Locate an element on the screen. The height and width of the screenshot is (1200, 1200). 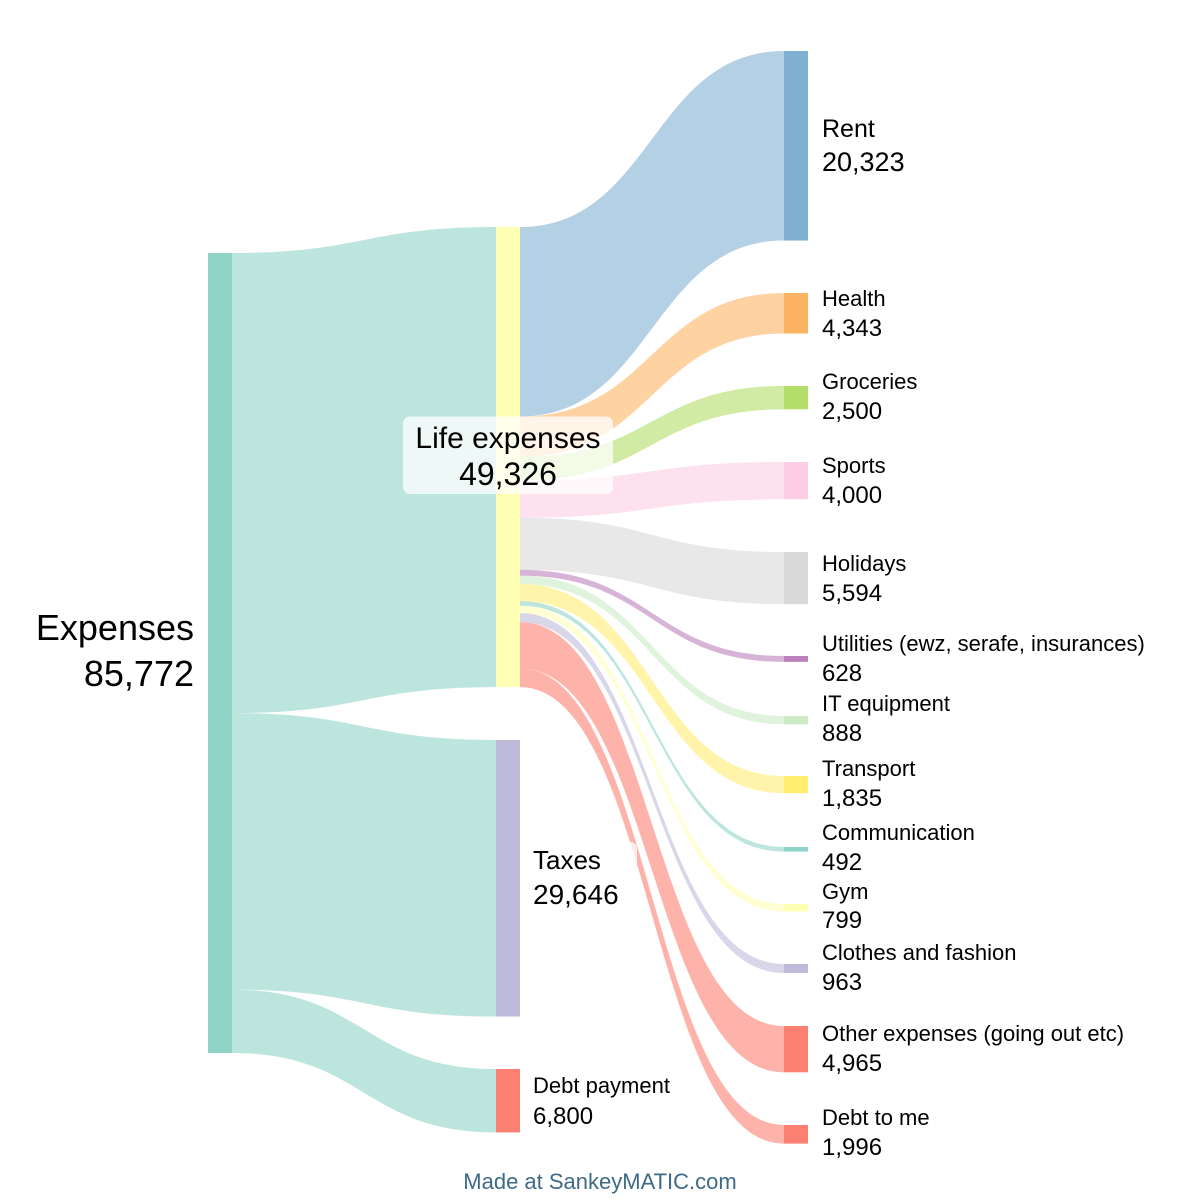
node-value-debtpay: 6,800 is located at coordinates (563, 1116).